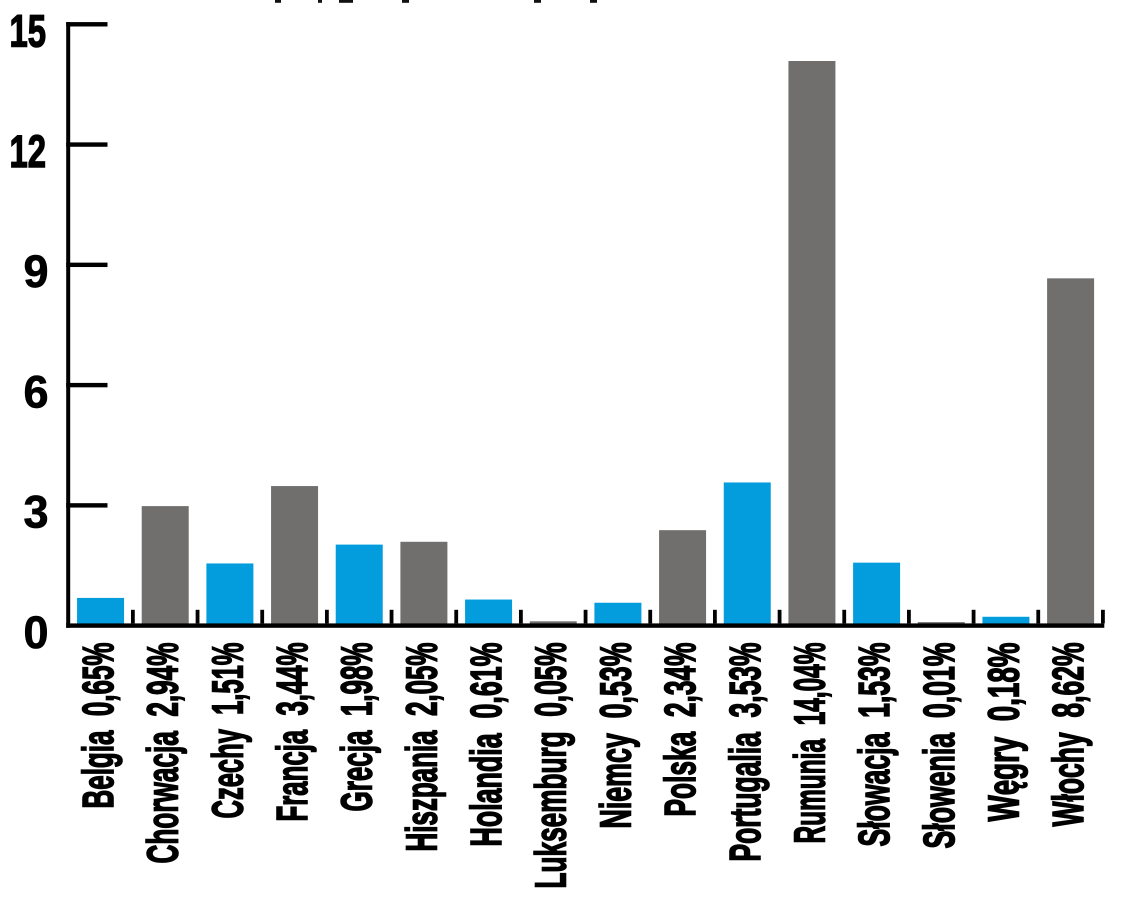  Describe the element at coordinates (745, 752) in the screenshot. I see `svg-text: Portugalia 3,53%` at that location.